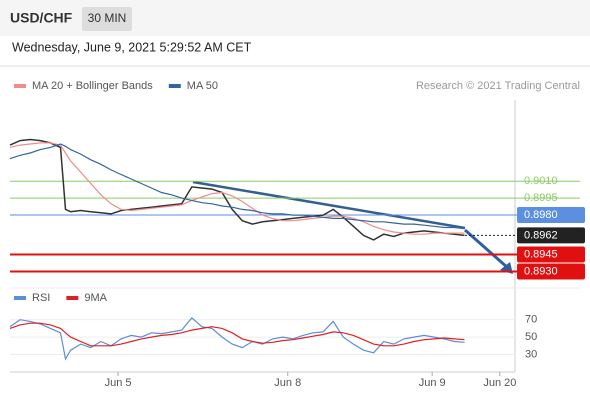 The width and height of the screenshot is (590, 405). Describe the element at coordinates (541, 198) in the screenshot. I see `level-label: 0.8995` at that location.